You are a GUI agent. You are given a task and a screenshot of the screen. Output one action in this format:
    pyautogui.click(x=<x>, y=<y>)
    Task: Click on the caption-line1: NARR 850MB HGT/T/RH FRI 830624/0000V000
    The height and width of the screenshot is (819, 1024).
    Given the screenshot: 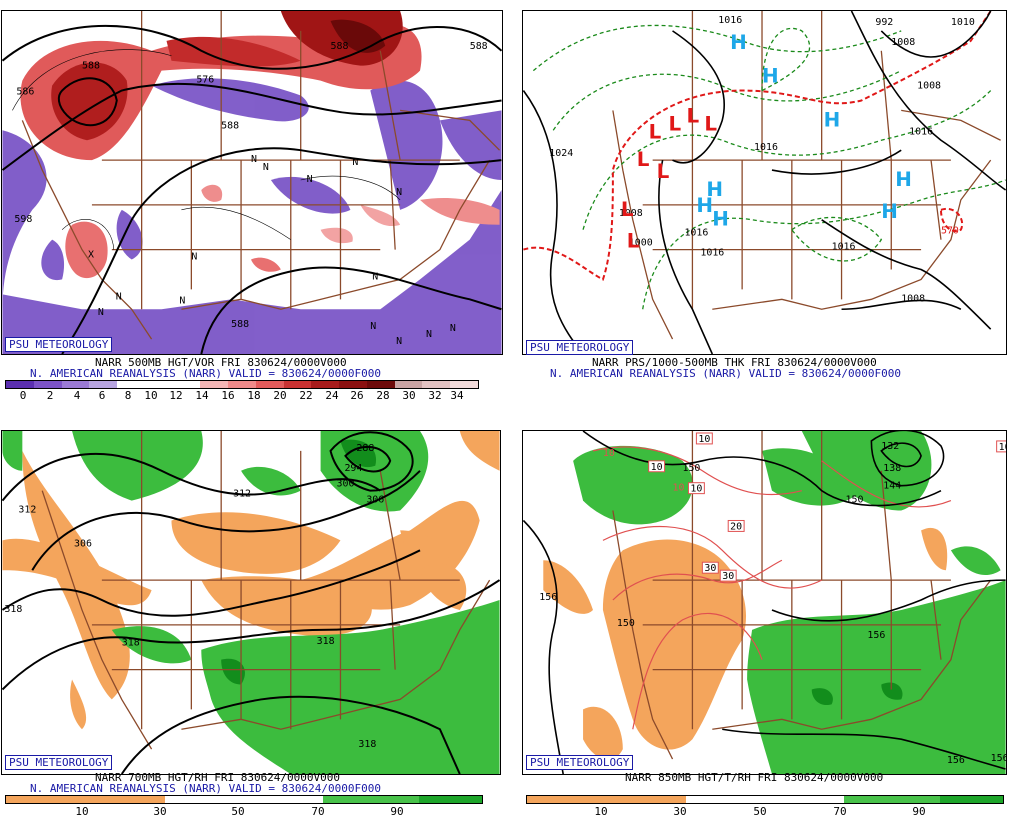 What is the action you would take?
    pyautogui.click(x=754, y=777)
    